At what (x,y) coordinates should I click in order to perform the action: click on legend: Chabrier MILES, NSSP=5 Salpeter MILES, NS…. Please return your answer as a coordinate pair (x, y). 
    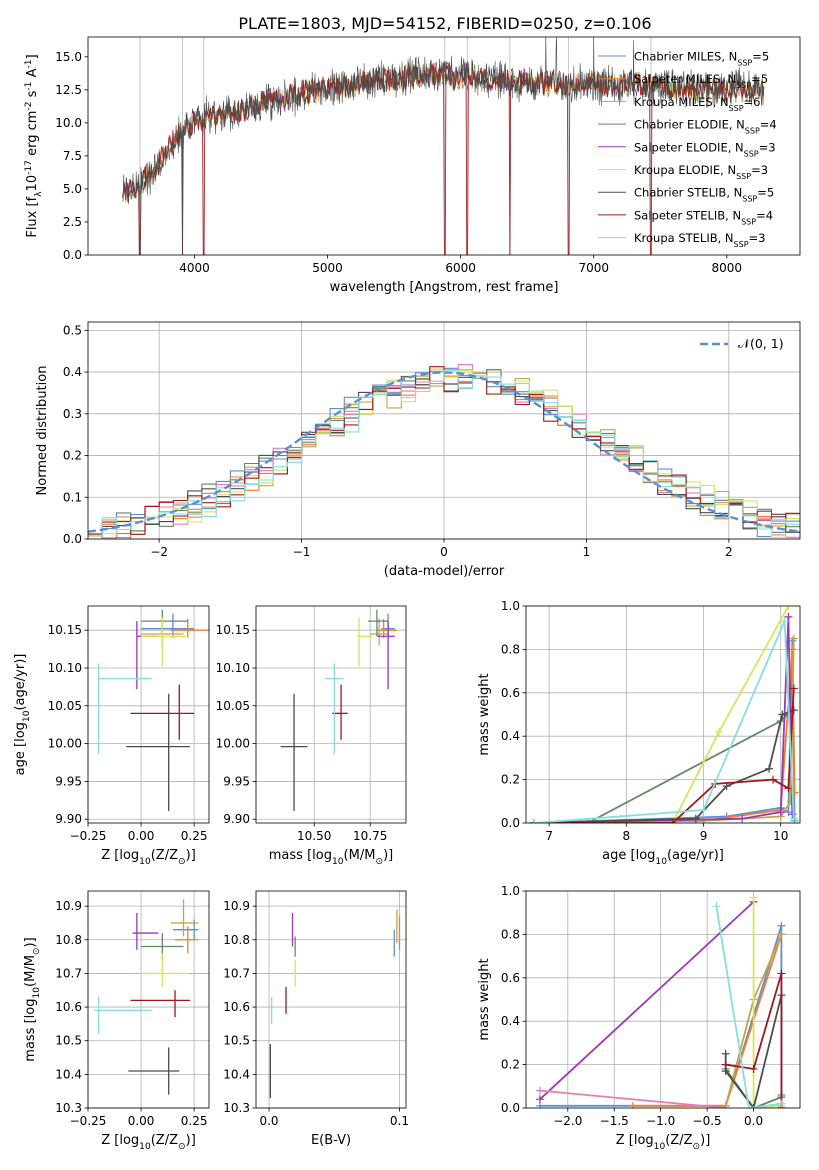
    Looking at the image, I should click on (687, 149).